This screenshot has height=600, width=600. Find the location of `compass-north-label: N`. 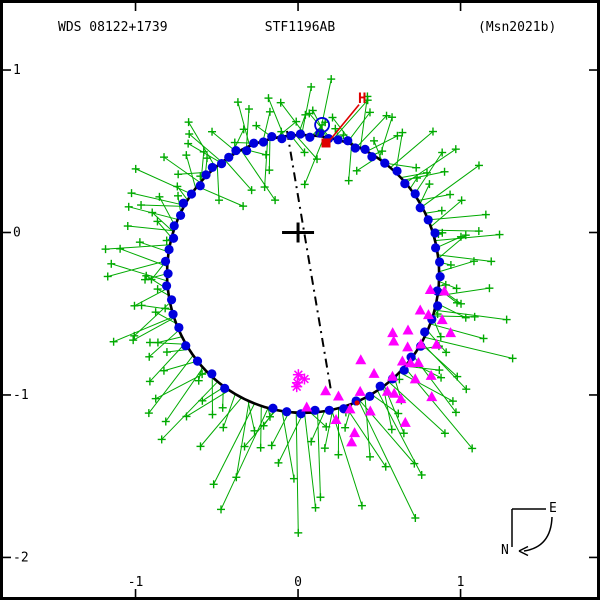

compass-north-label: N is located at coordinates (505, 550).